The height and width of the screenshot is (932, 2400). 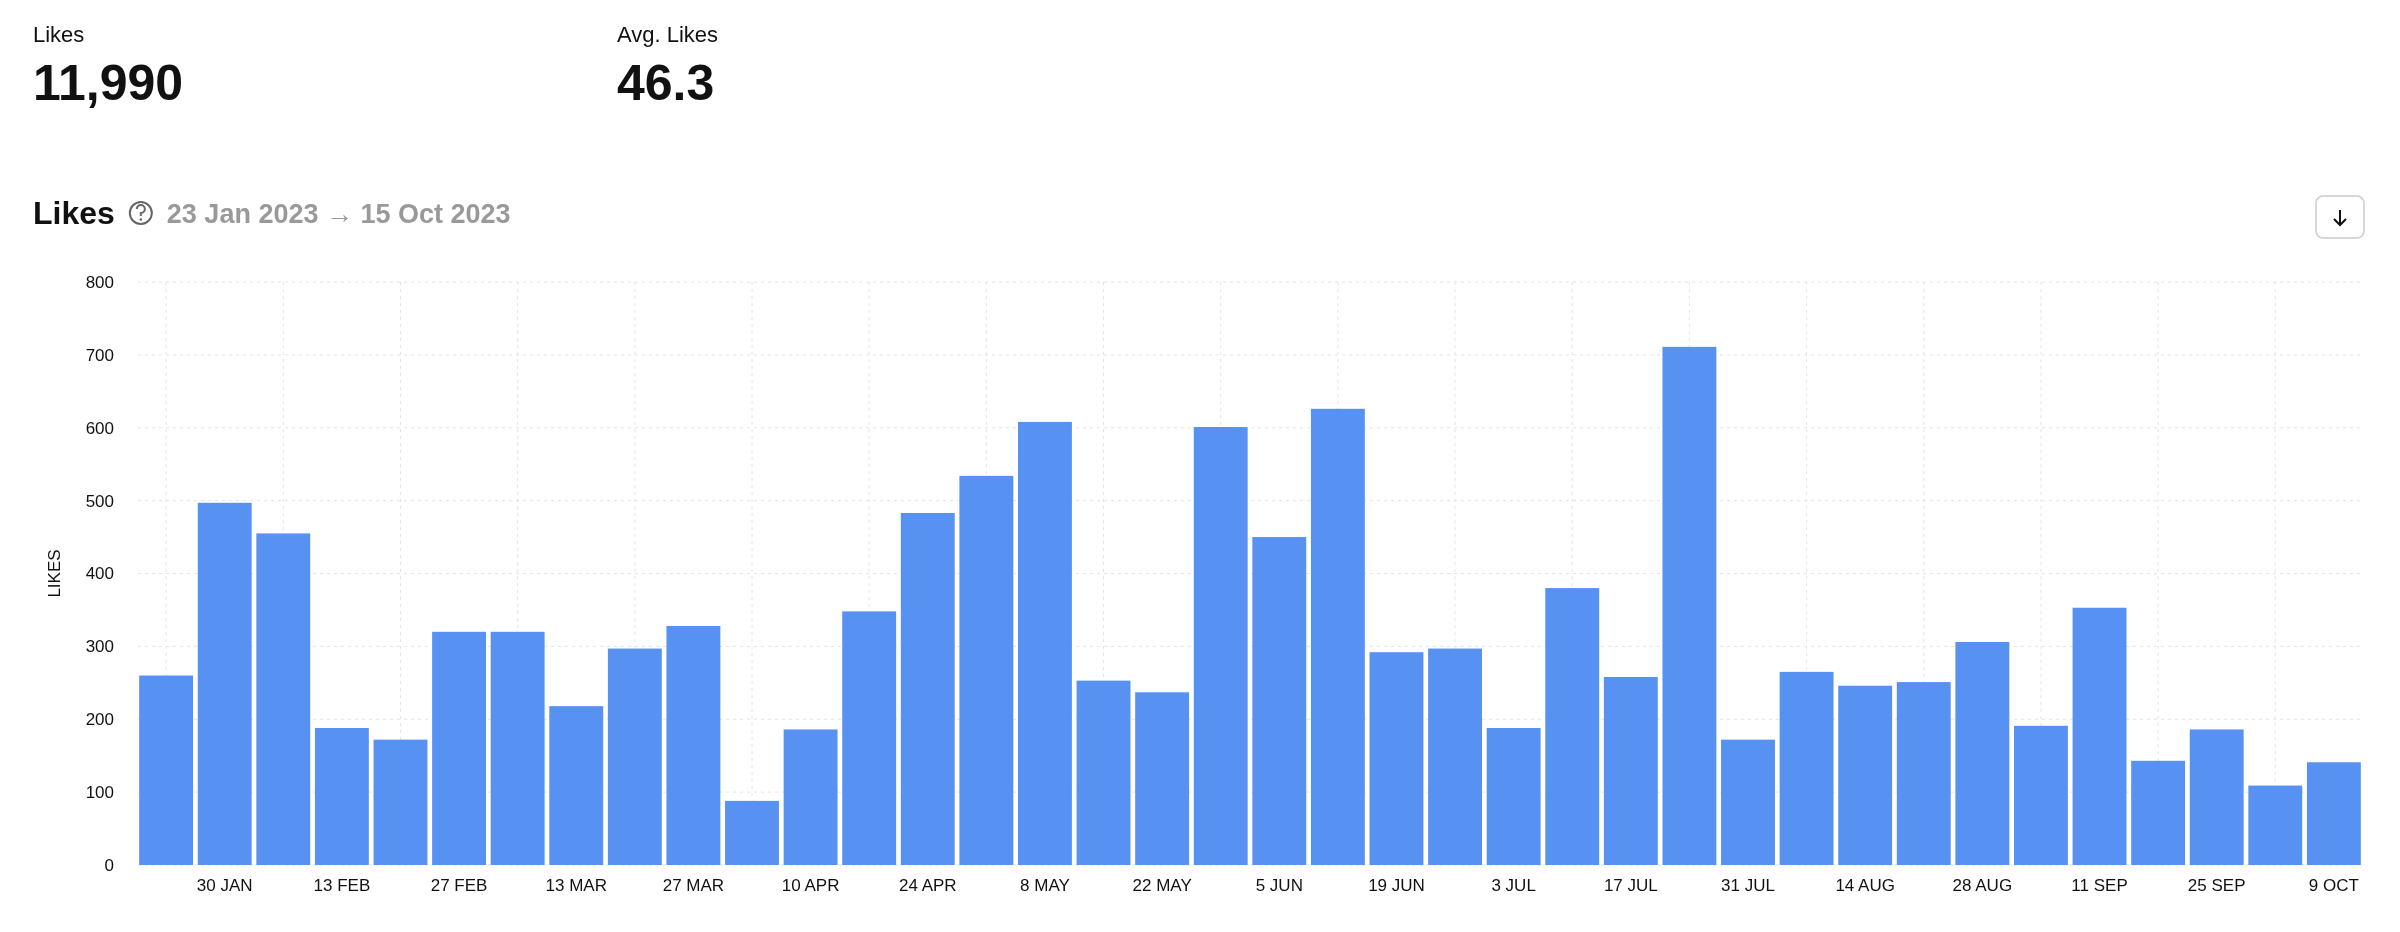 I want to click on x-tick-label: 14 AUG, so click(x=1865, y=886).